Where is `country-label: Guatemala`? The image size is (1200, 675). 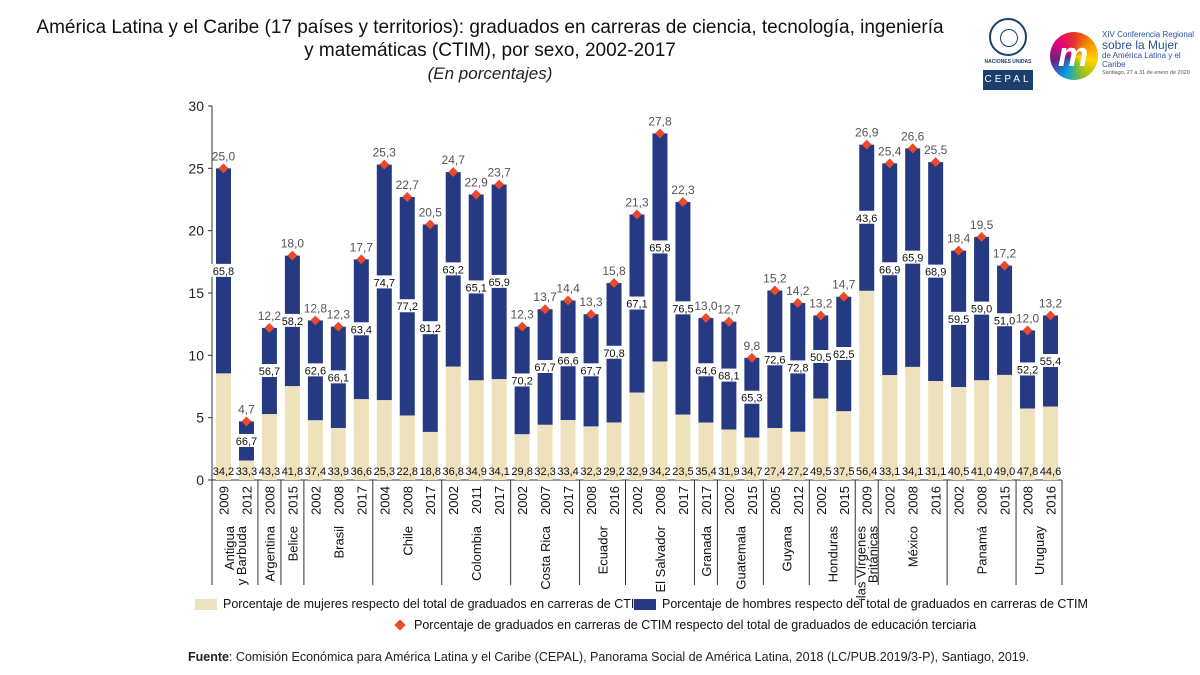
country-label: Guatemala is located at coordinates (740, 557).